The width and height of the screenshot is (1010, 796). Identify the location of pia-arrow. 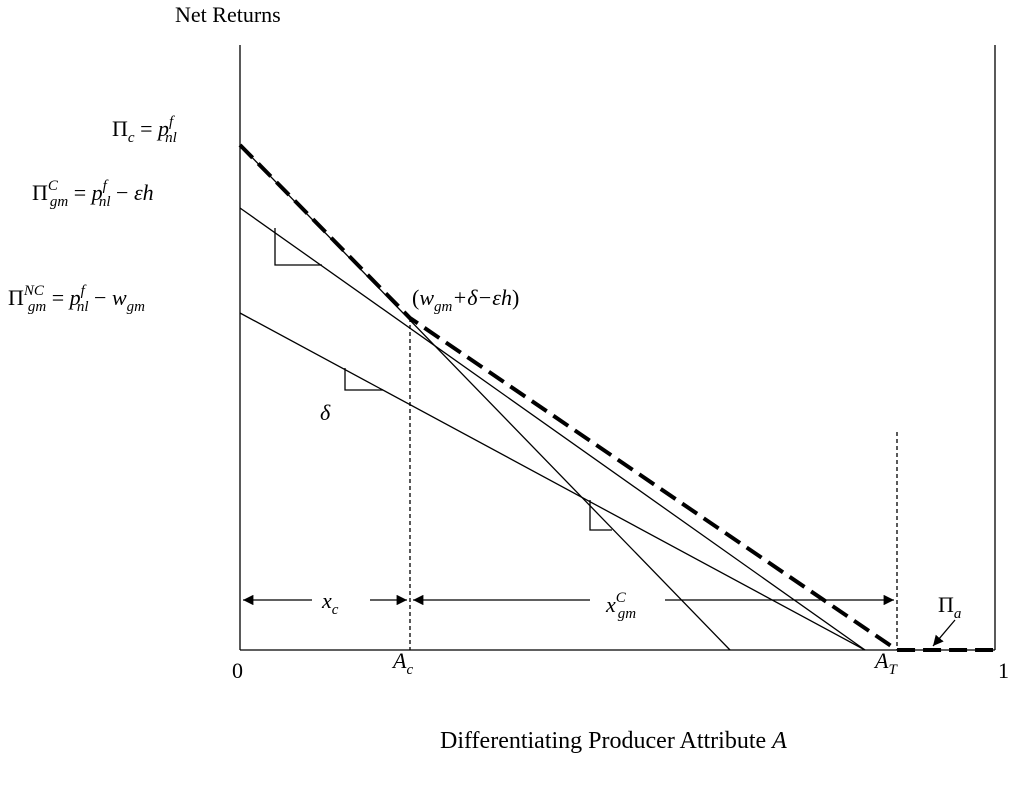
(944, 633).